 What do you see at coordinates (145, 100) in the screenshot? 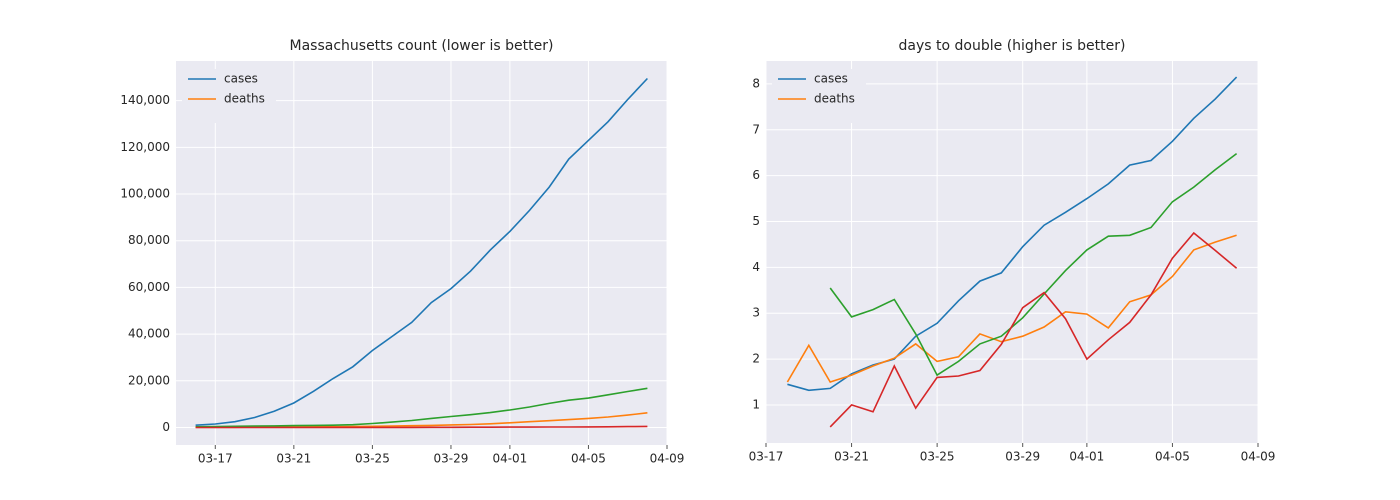
I see `y-tick-label: 140,000` at bounding box center [145, 100].